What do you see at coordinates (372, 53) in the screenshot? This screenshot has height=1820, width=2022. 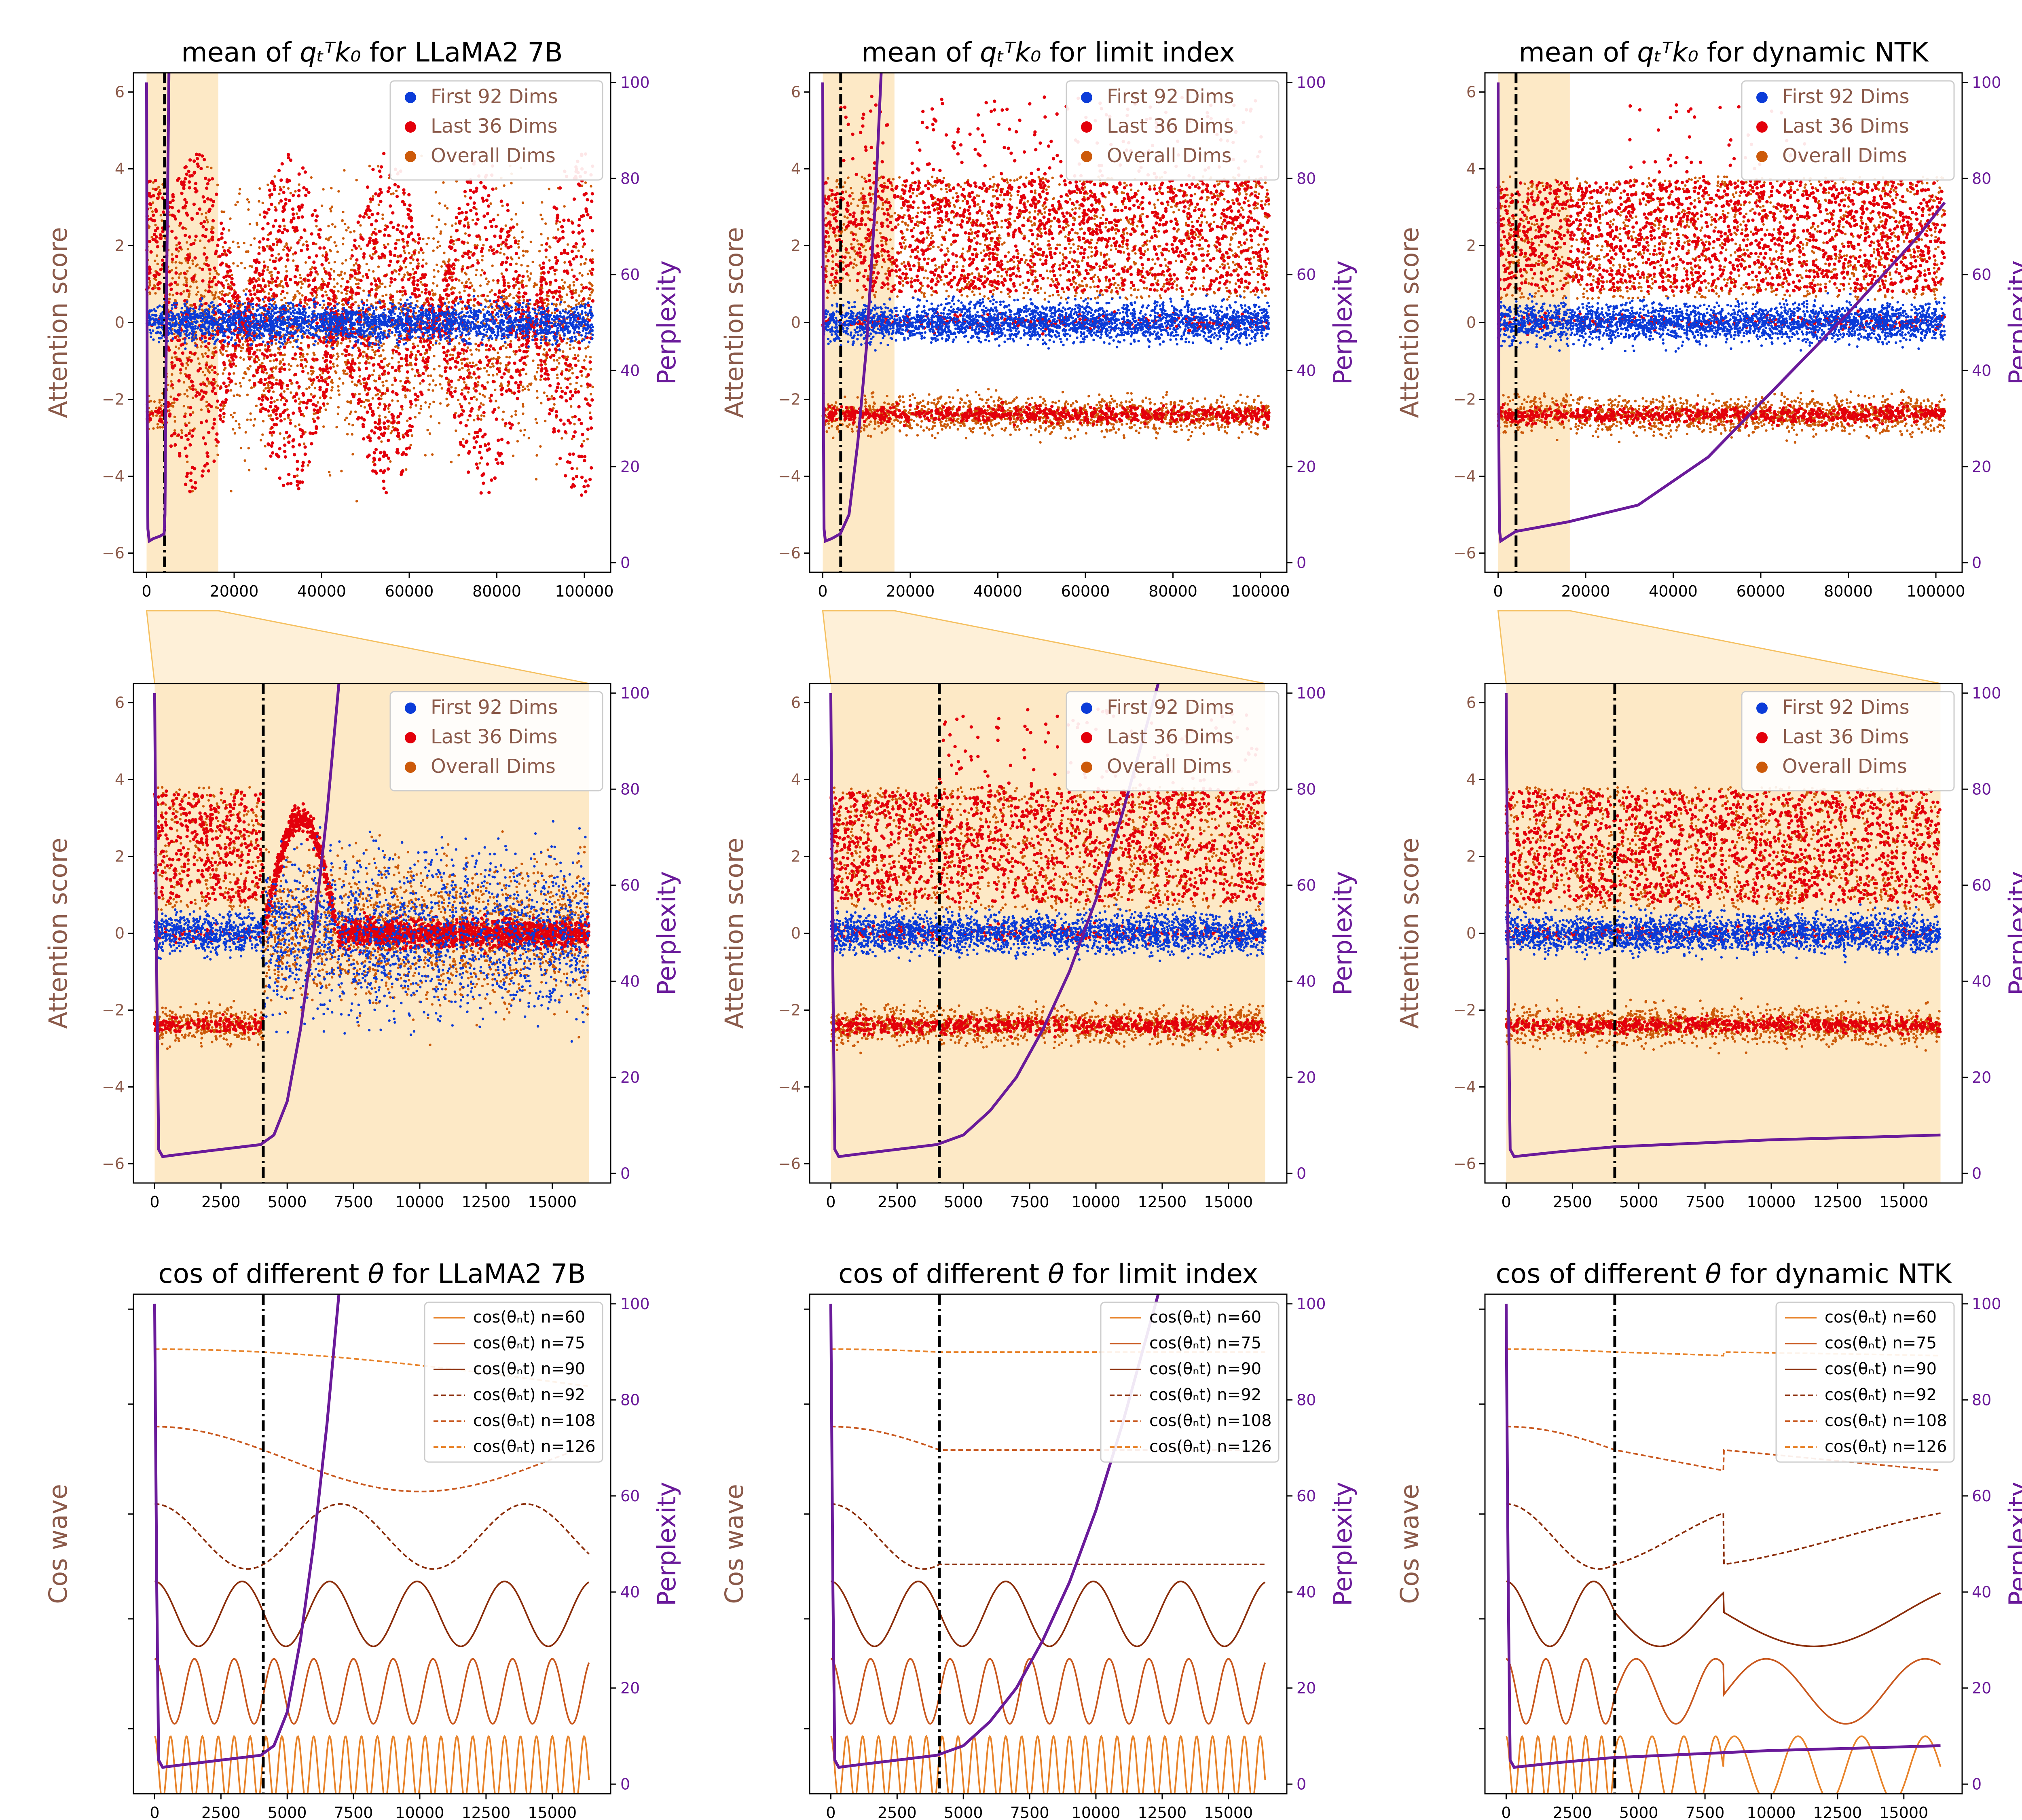 I see `chart-title: mean of qₜᵀk₀ for LLaMA2 7B` at bounding box center [372, 53].